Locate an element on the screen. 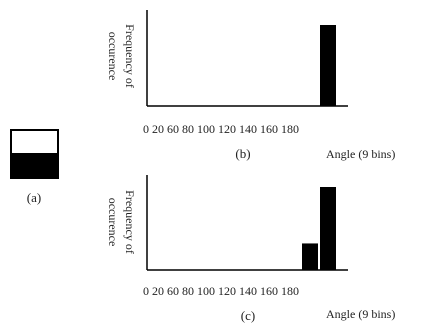 The height and width of the screenshot is (324, 429). panel-a: (a) is located at coordinates (34, 167).